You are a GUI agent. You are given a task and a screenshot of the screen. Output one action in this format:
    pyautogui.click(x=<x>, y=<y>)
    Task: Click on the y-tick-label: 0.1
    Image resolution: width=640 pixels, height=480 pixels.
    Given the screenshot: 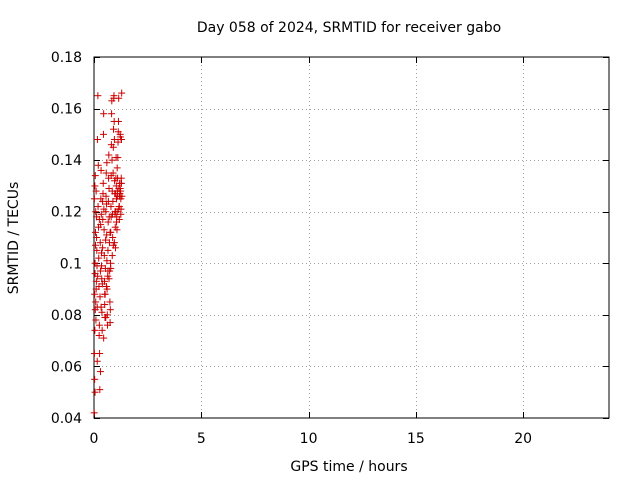 What is the action you would take?
    pyautogui.click(x=71, y=264)
    